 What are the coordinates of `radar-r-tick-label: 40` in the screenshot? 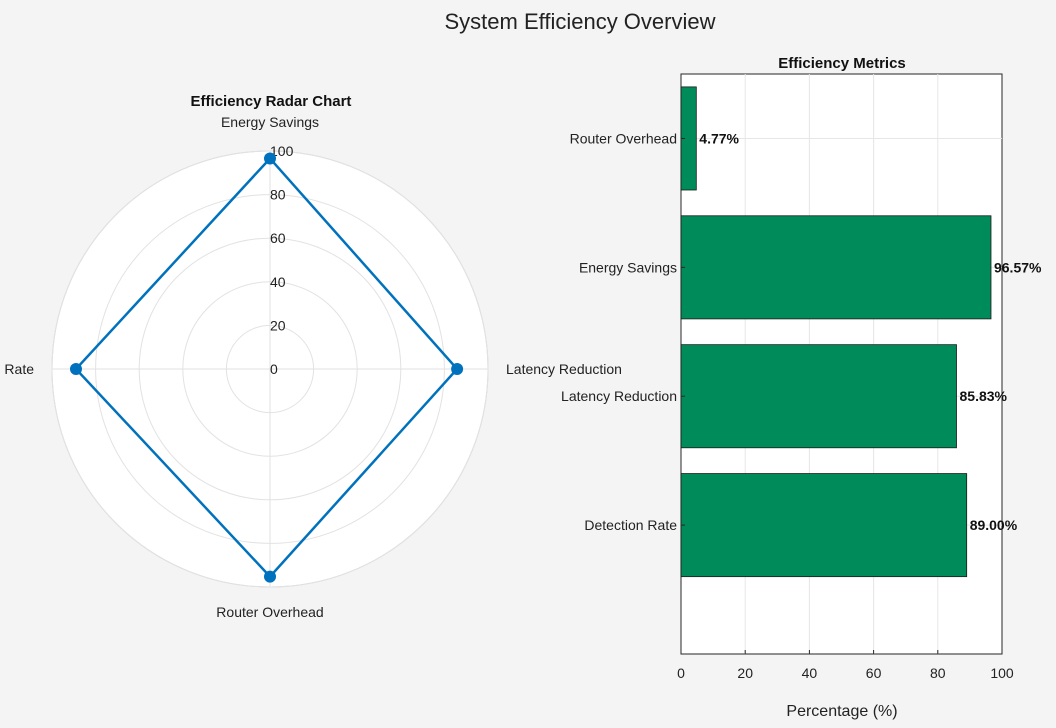 It's located at (278, 282).